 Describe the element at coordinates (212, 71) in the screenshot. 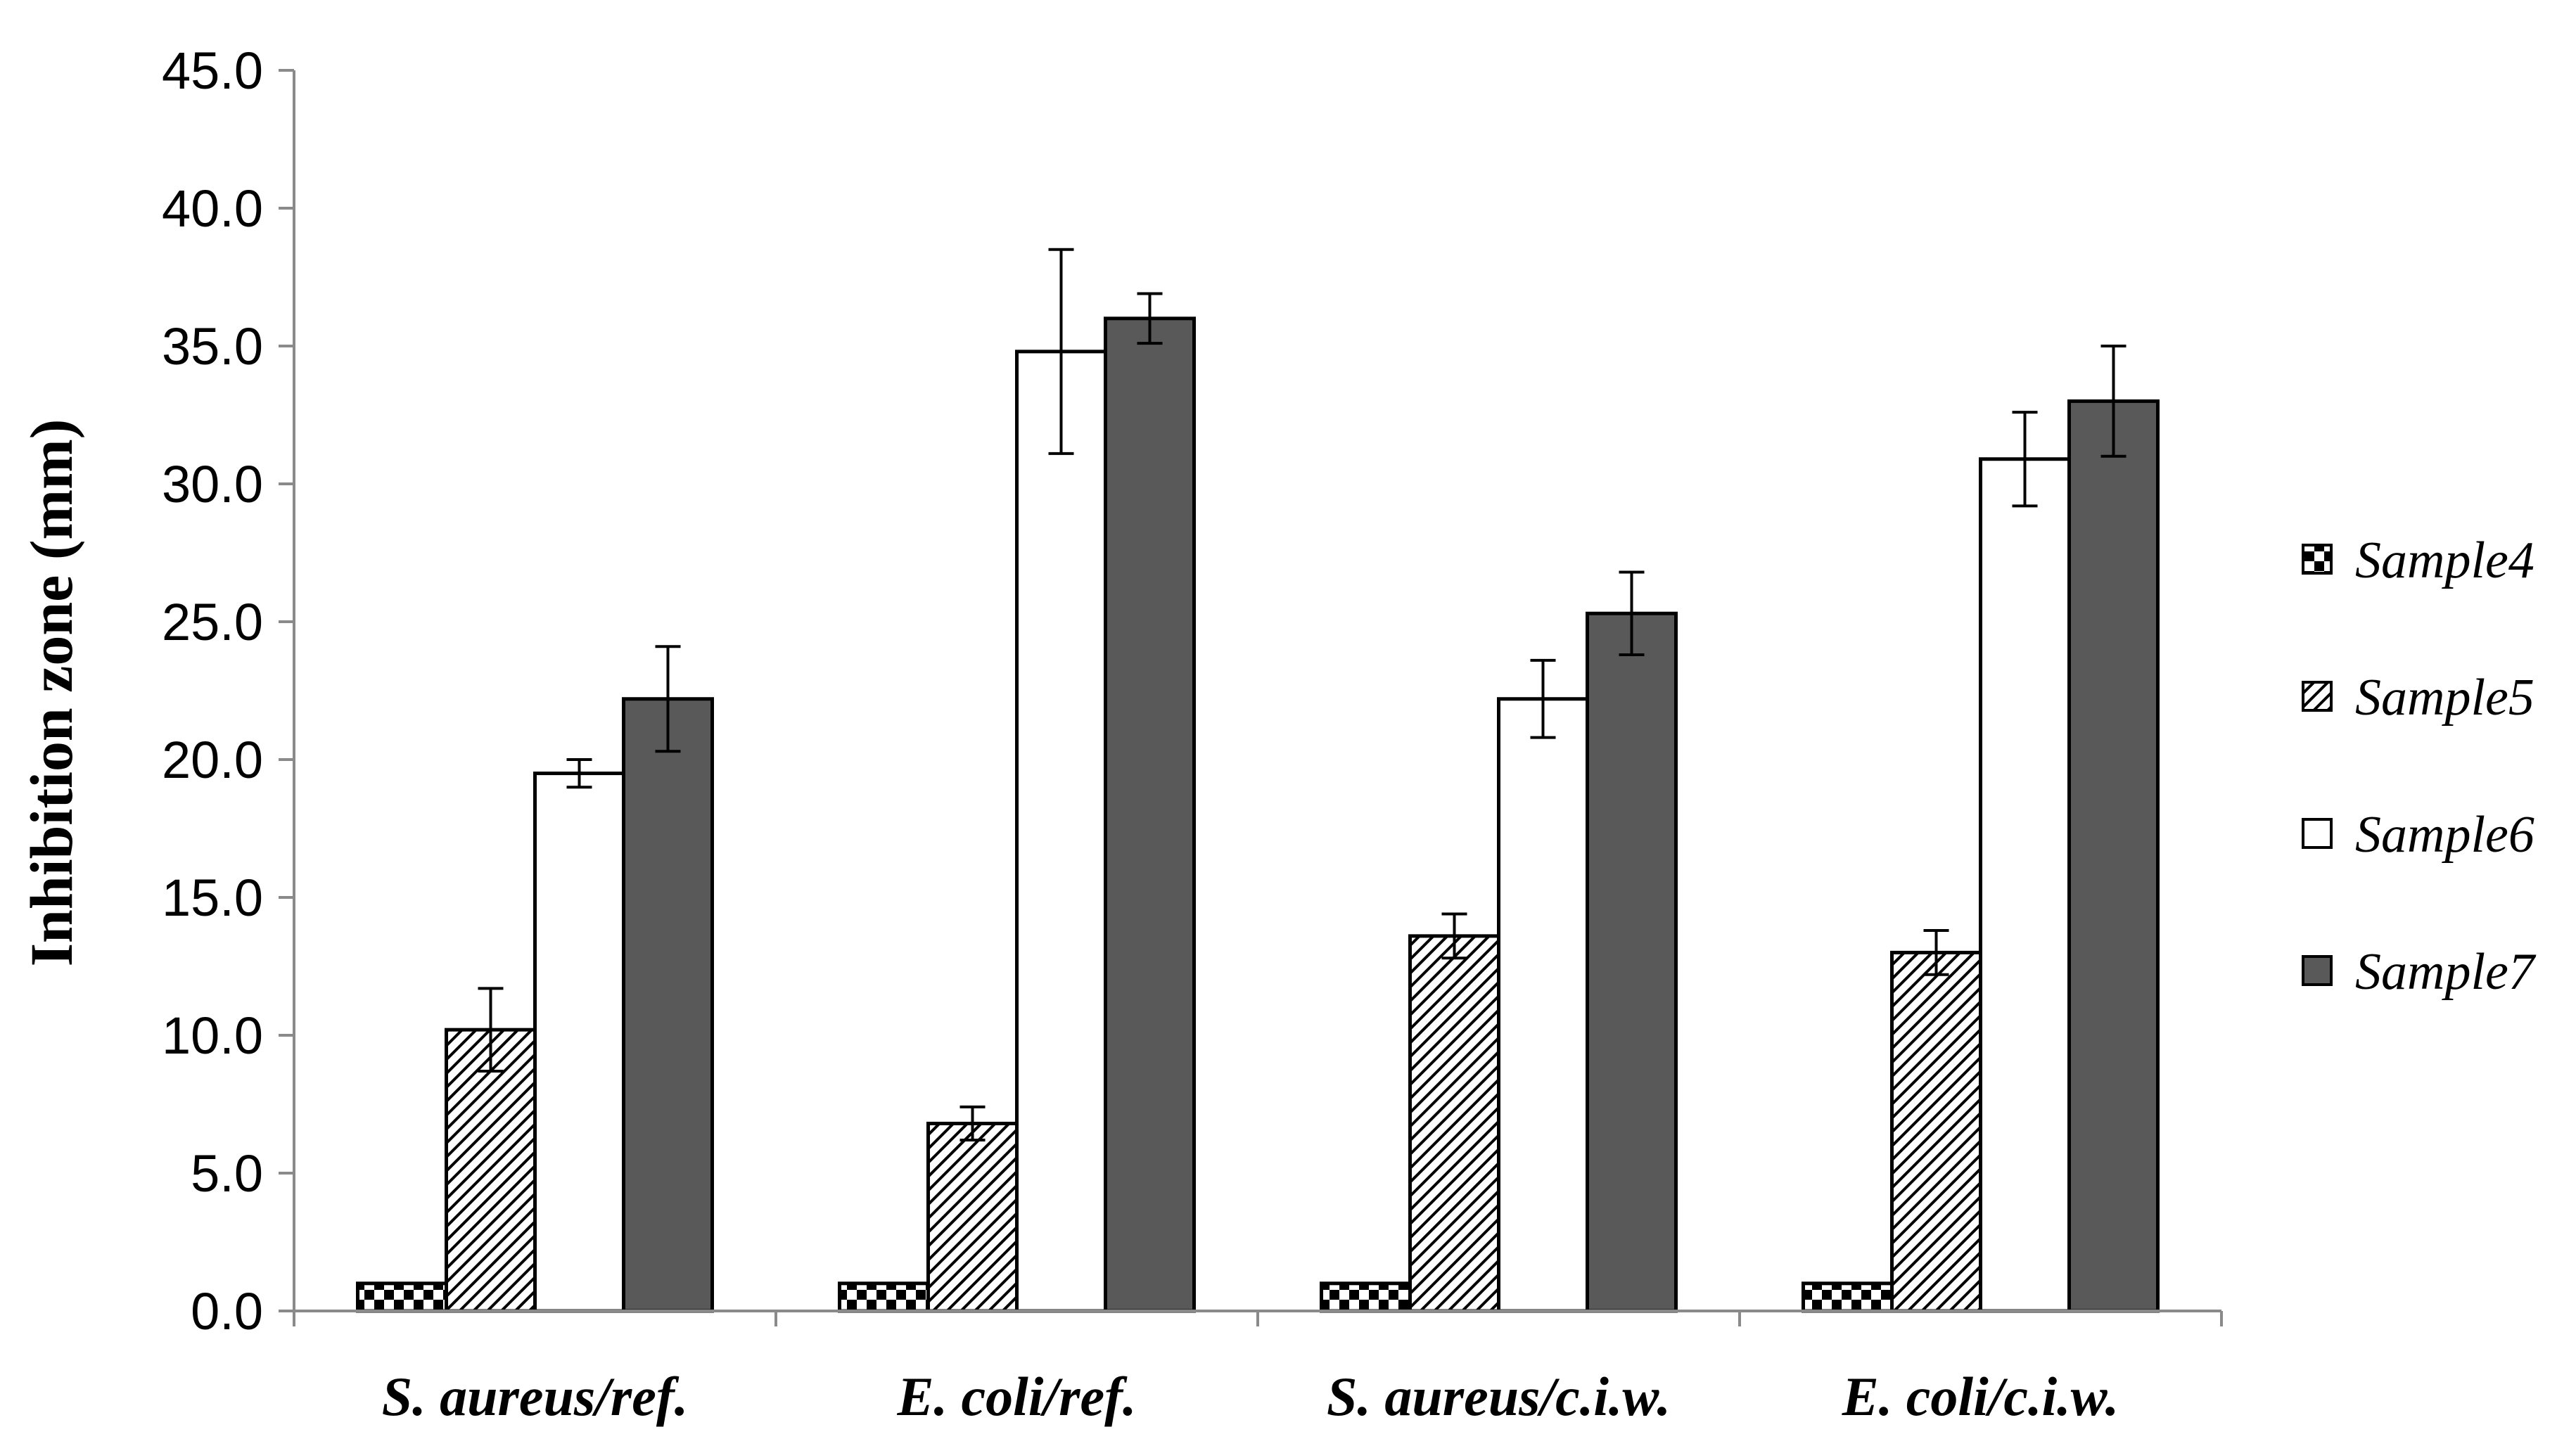

I see `y-tick-label: 45.0` at that location.